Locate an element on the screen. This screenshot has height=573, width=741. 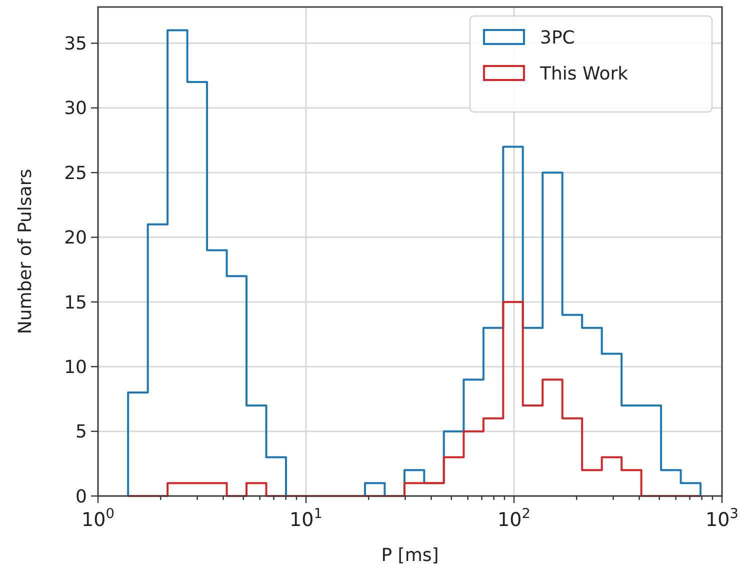
y-tick-label: 35 is located at coordinates (75, 44).